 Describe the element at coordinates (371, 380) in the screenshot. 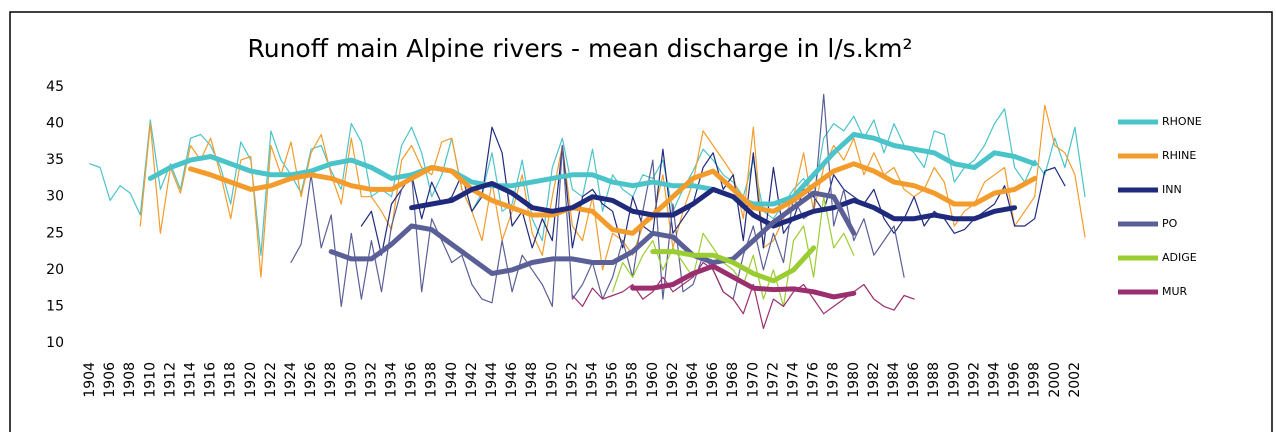

I see `x-tick-label: 1932` at that location.